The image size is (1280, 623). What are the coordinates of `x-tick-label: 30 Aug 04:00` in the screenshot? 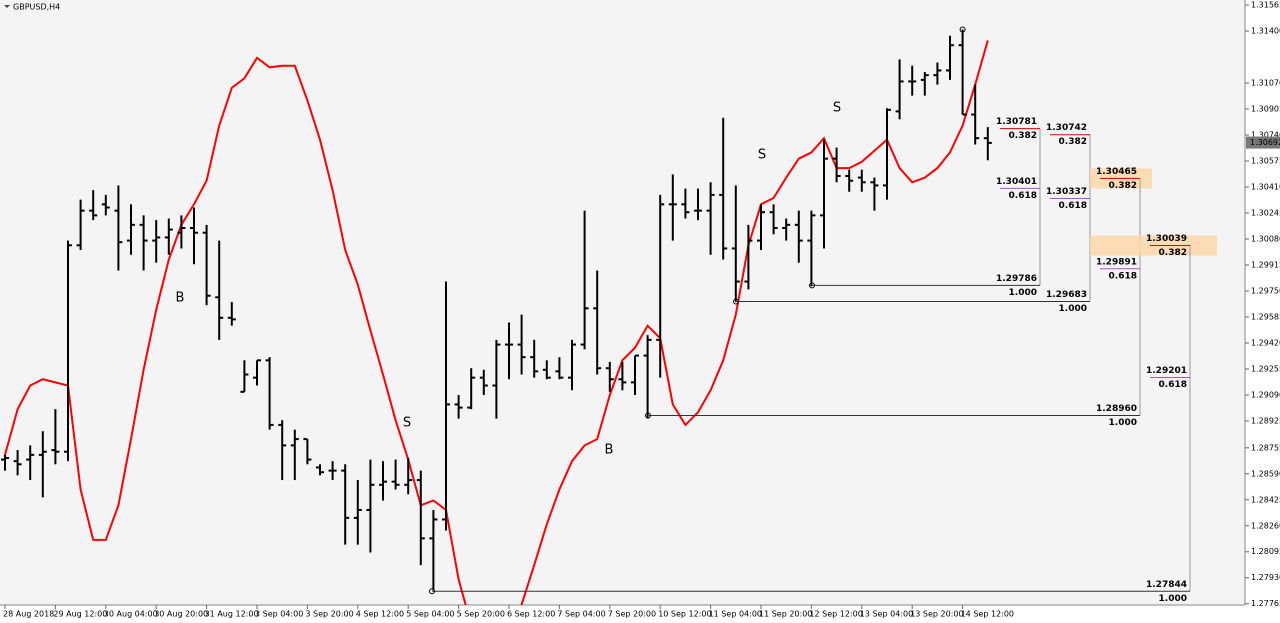 It's located at (131, 614).